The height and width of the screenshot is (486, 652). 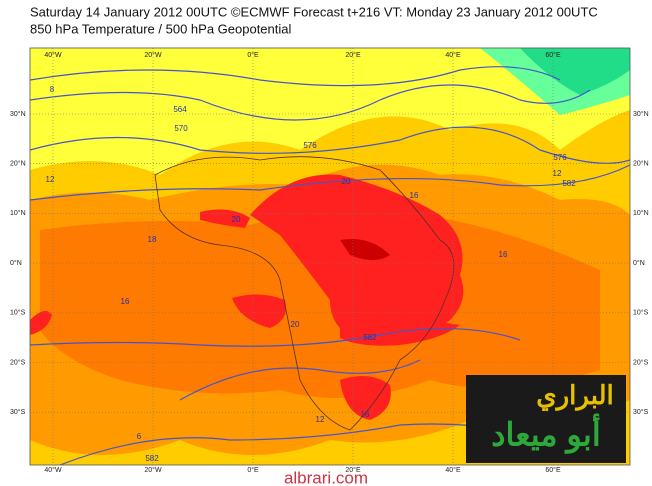 What do you see at coordinates (326, 477) in the screenshot?
I see `watermark: albrari.com` at bounding box center [326, 477].